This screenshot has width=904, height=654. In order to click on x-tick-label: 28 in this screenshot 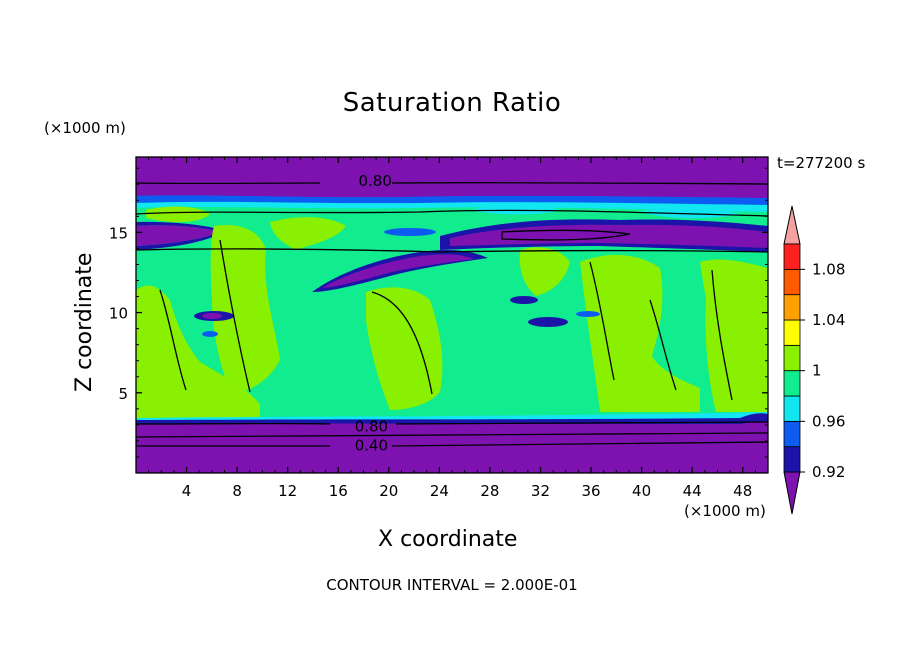, I will do `click(489, 491)`.